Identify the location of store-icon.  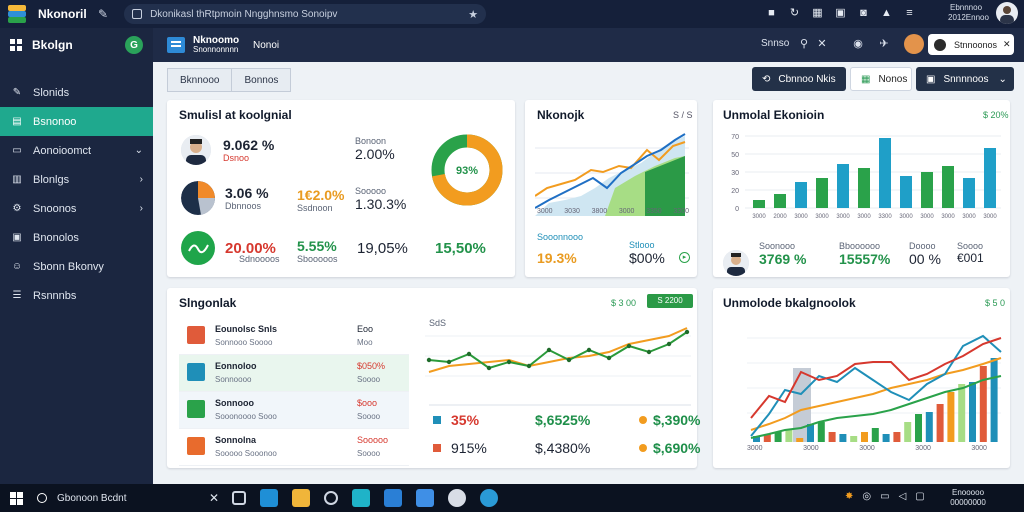
(361, 498).